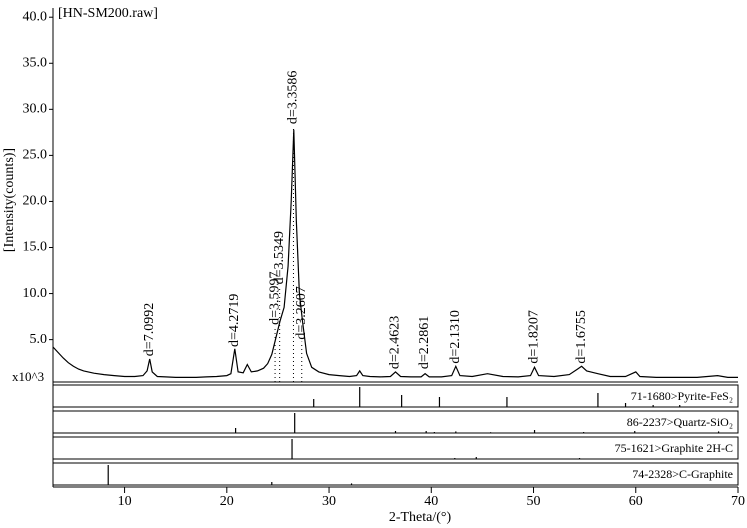  Describe the element at coordinates (39, 339) in the screenshot. I see `y-tick-label: 5.0` at that location.